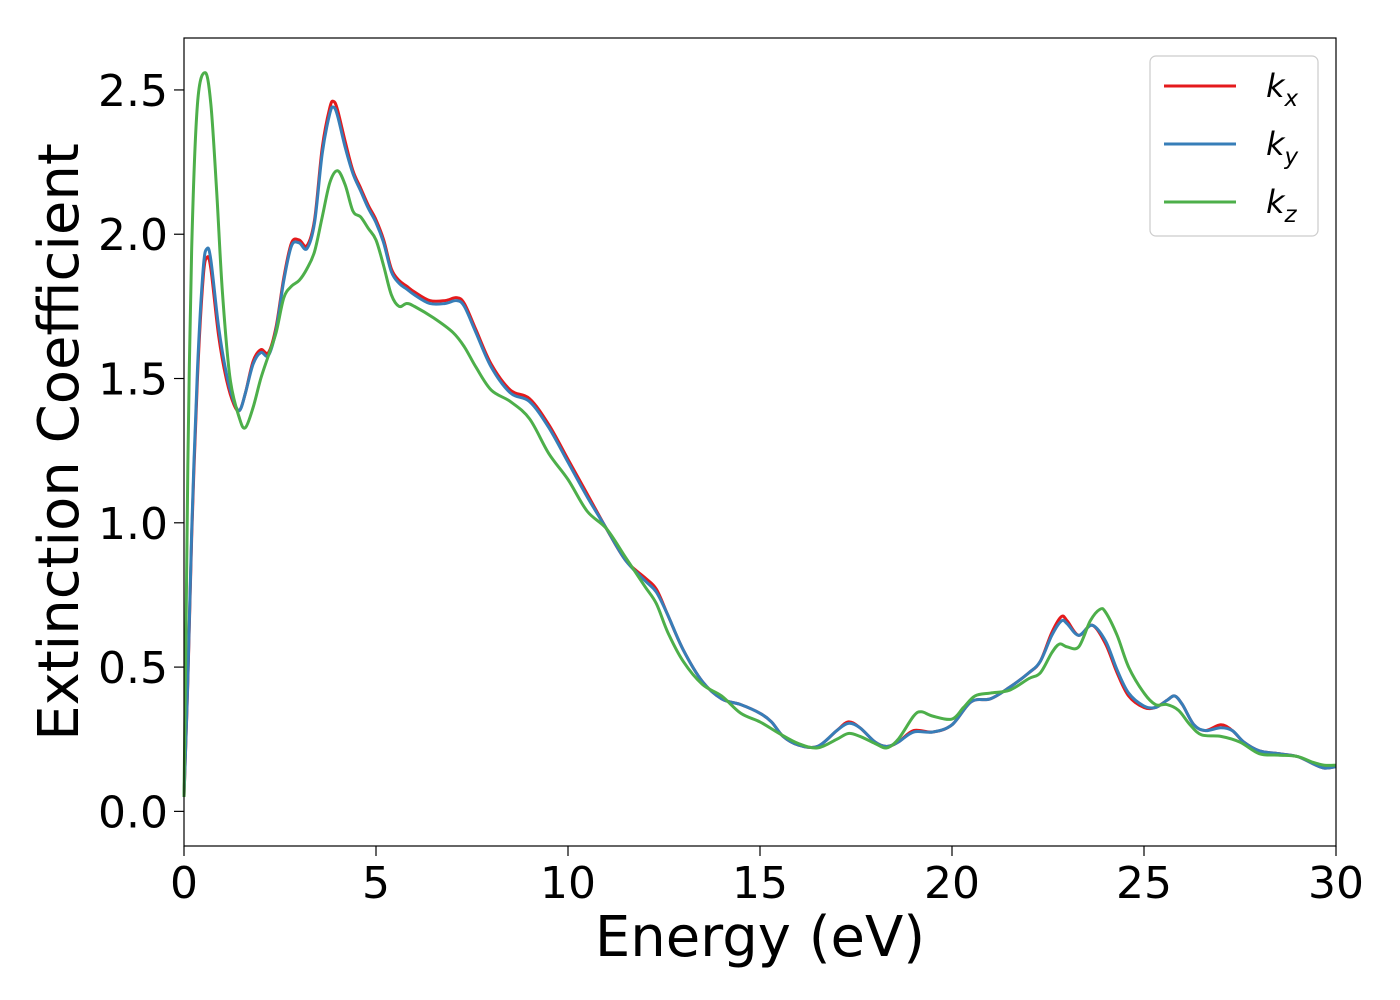 This screenshot has height=1000, width=1400. What do you see at coordinates (133, 235) in the screenshot?
I see `y-tick-label: 2.0` at bounding box center [133, 235].